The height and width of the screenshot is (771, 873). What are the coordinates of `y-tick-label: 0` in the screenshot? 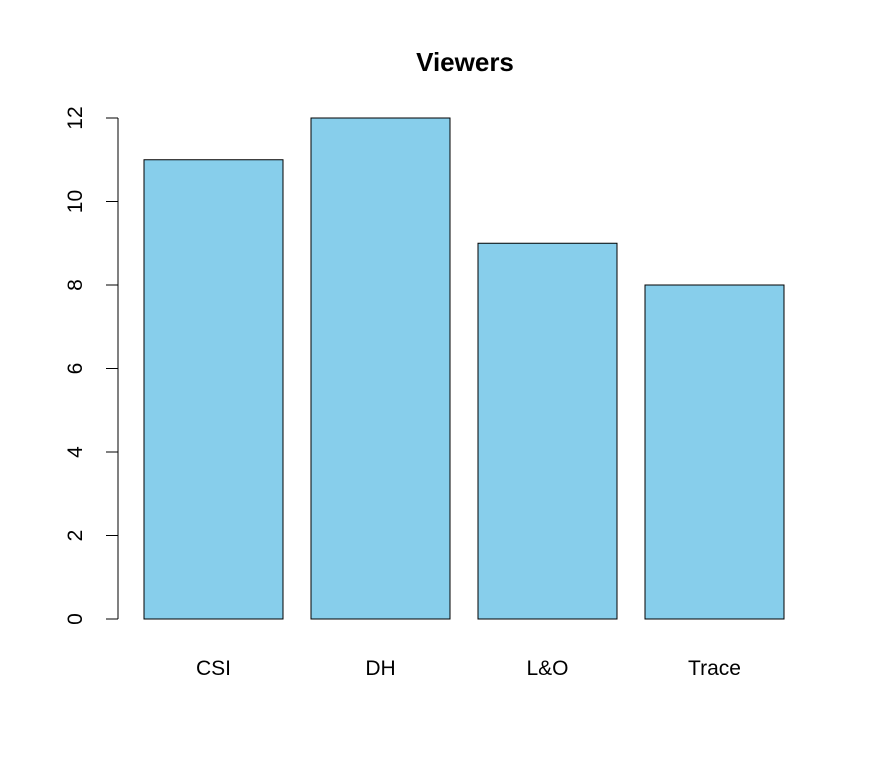 It's located at (75, 619).